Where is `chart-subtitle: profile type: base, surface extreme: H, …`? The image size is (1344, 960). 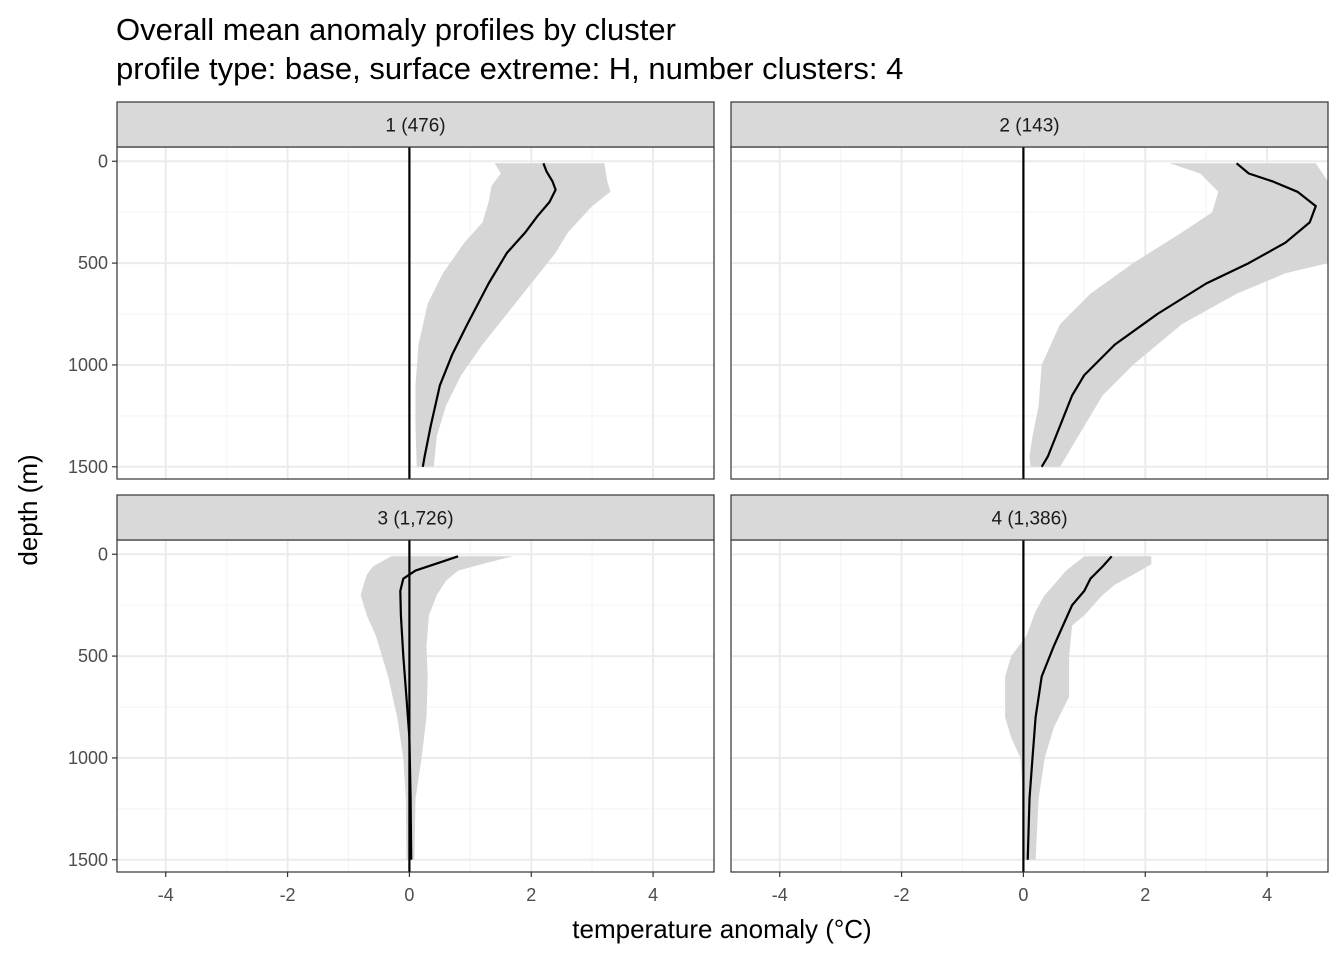
chart-subtitle: profile type: base, surface extreme: H, … is located at coordinates (509, 68).